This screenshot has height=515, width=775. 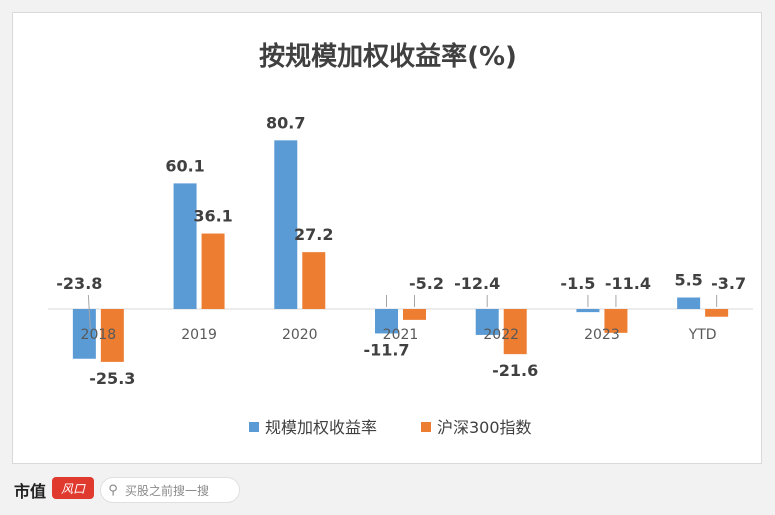 I want to click on bar-csi300-2019, so click(x=213, y=271).